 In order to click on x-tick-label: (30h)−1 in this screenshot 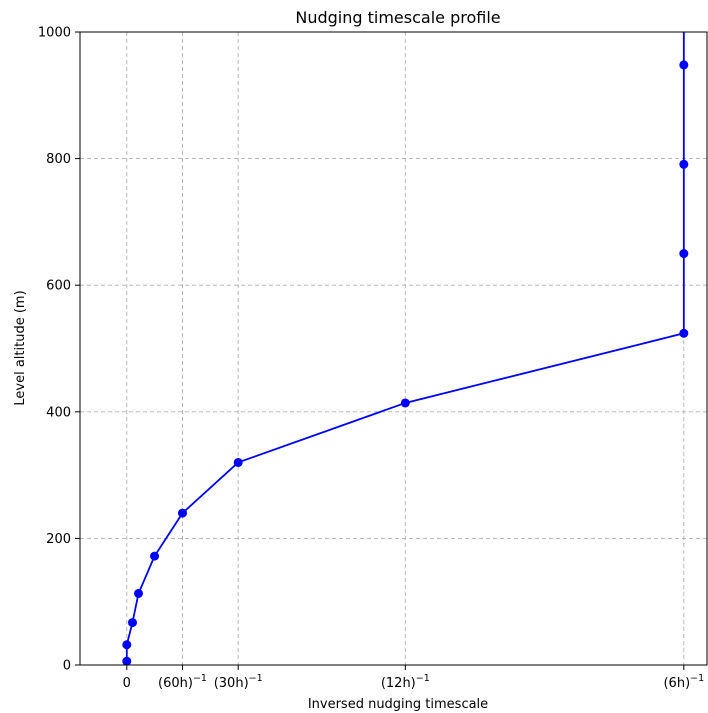, I will do `click(238, 682)`.